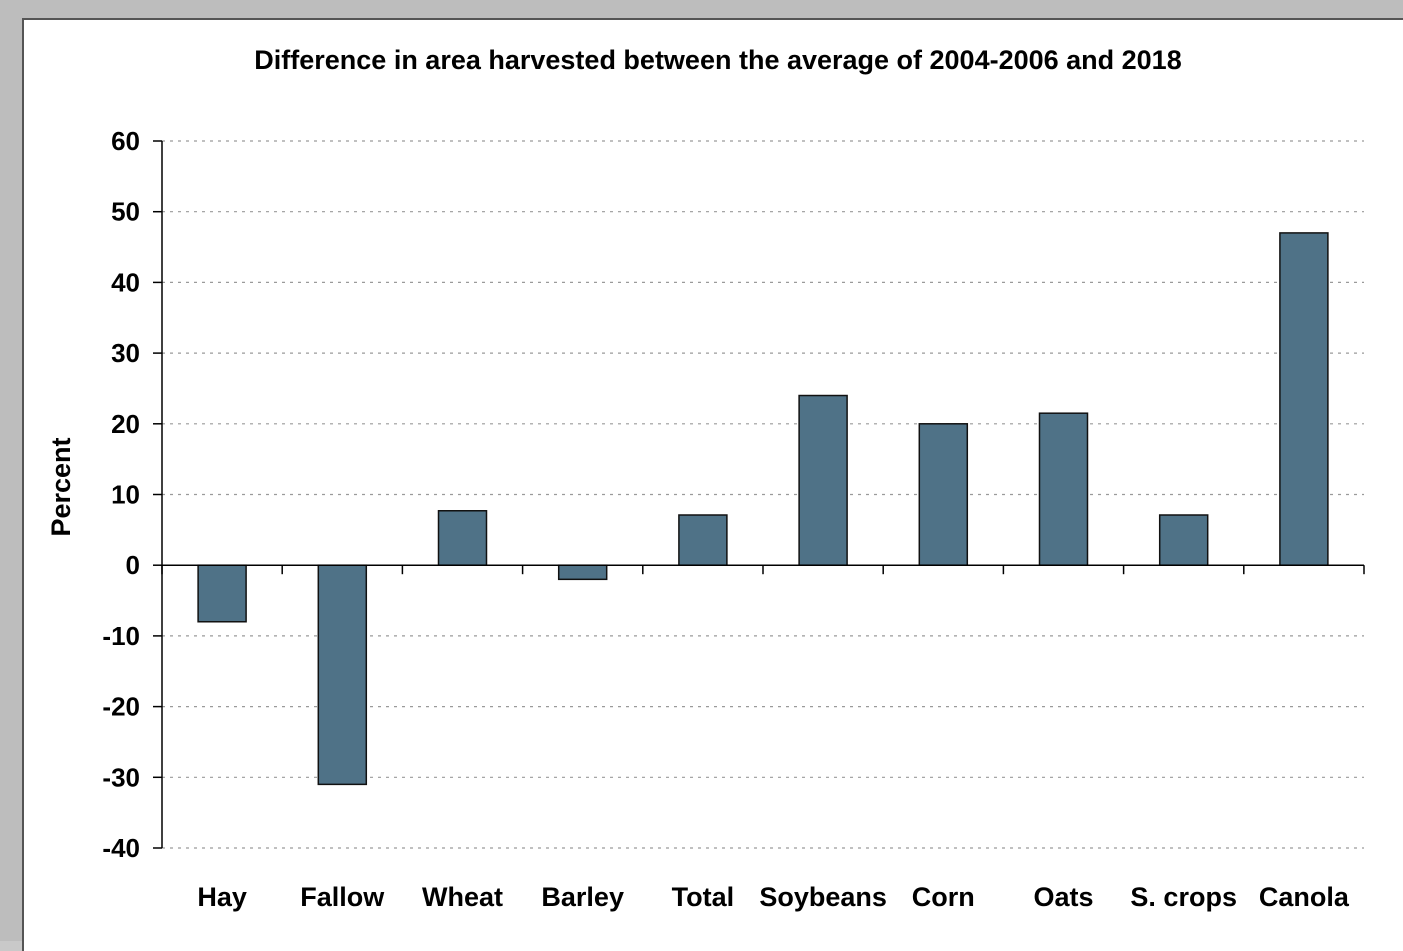 This screenshot has width=1403, height=951. Describe the element at coordinates (121, 848) in the screenshot. I see `y-tick-label: -40` at that location.